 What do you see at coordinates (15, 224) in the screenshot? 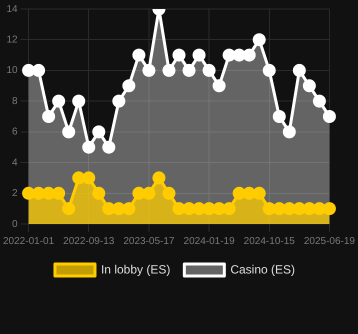
I see `y-tick-label: 0` at bounding box center [15, 224].